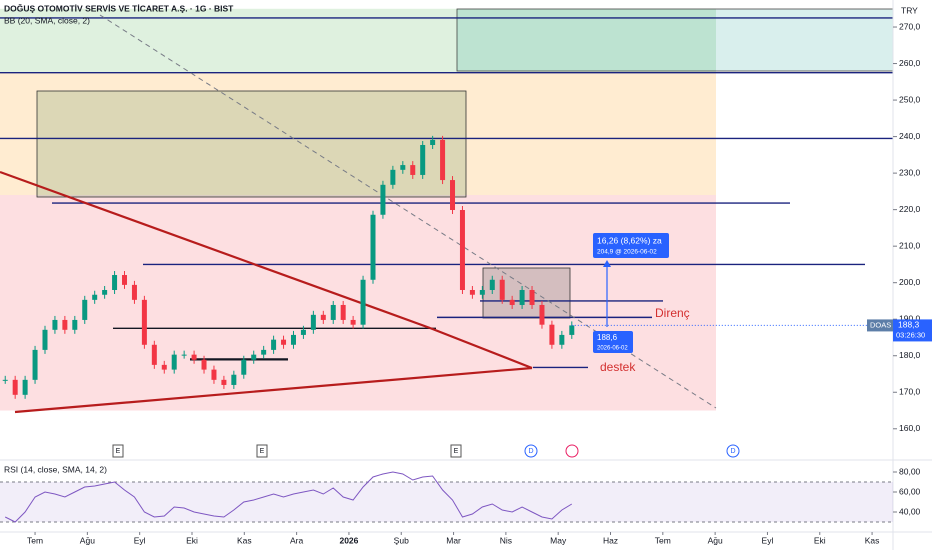  I want to click on zone, so click(358, 40).